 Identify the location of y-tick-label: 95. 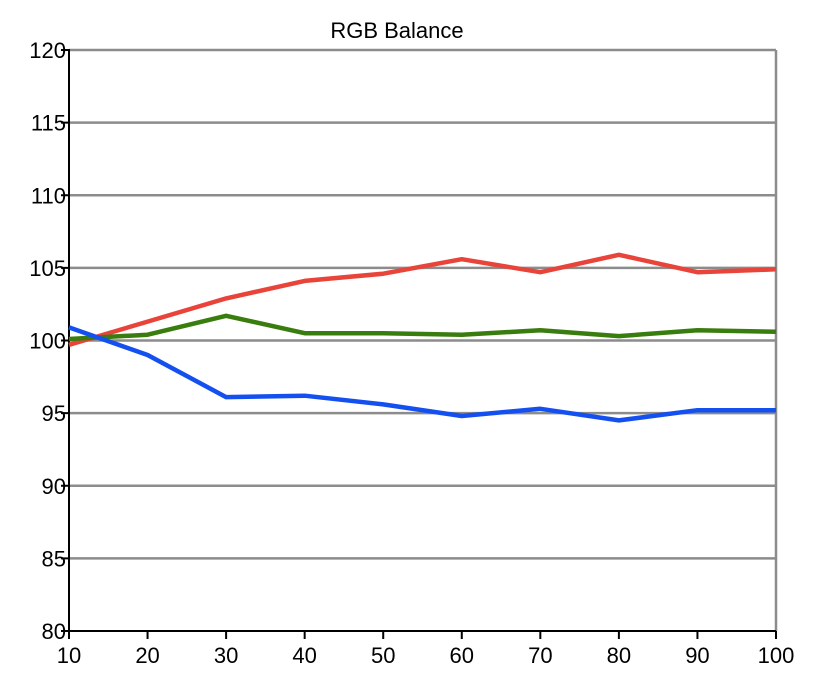
(54, 413).